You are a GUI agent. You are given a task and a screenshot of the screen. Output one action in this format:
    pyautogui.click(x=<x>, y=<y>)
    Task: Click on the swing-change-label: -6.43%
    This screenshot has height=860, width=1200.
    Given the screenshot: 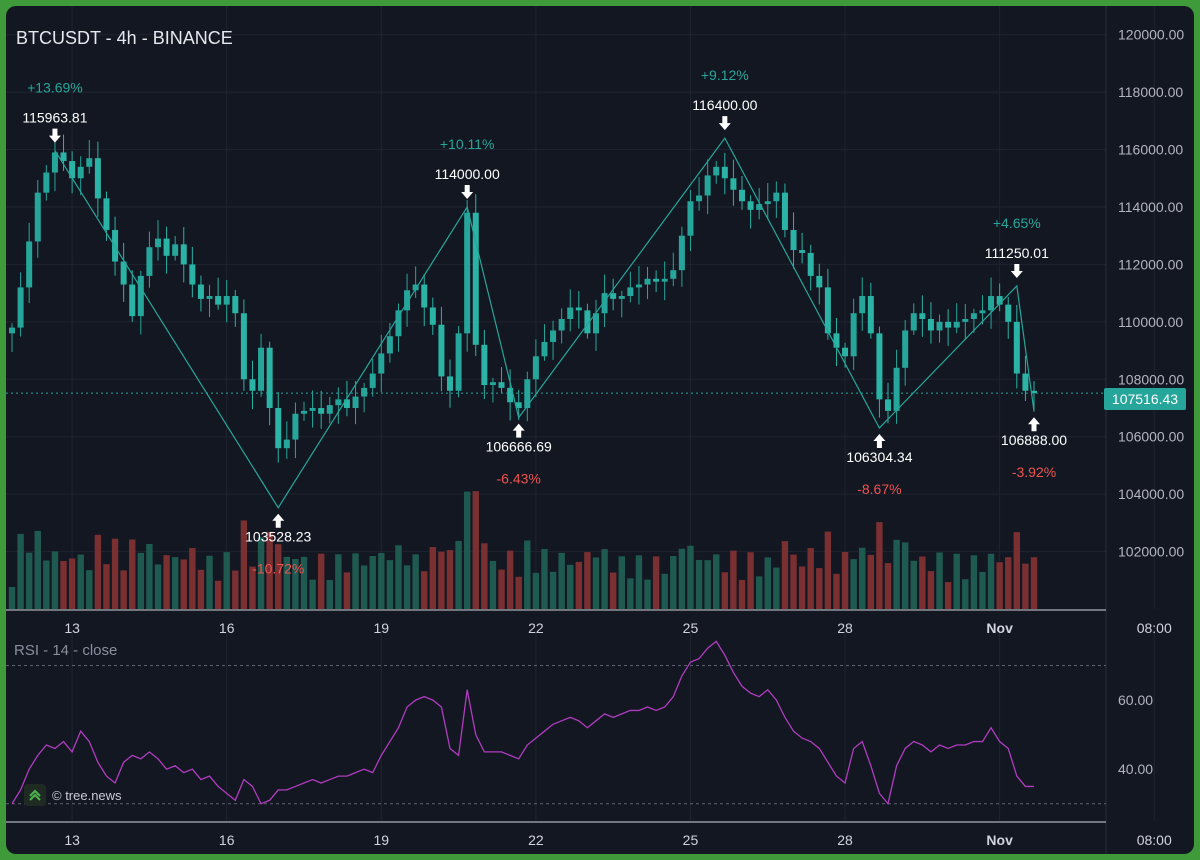 What is the action you would take?
    pyautogui.click(x=519, y=479)
    